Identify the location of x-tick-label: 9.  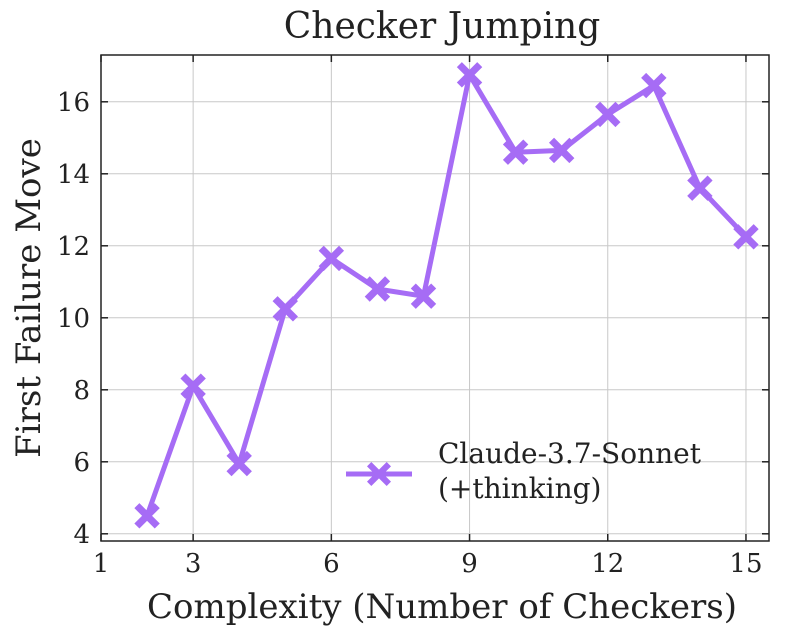
(469, 564).